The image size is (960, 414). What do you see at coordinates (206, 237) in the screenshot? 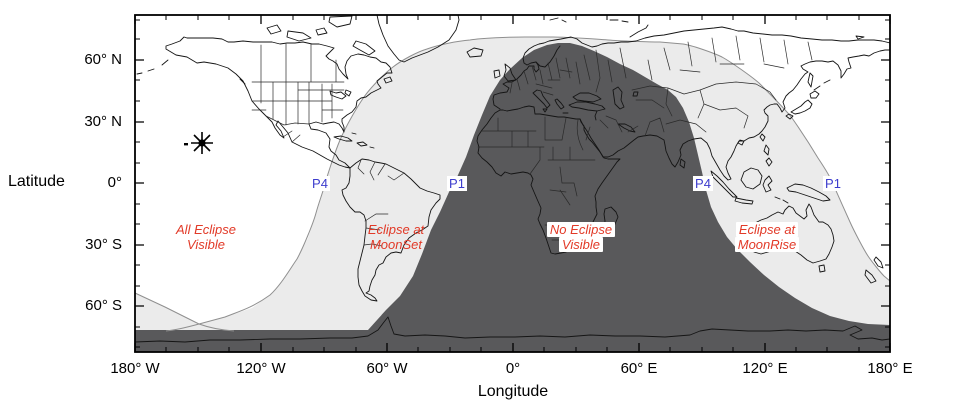
I see `zone-label-all-eclipse-visible: All Eclipse Visible` at bounding box center [206, 237].